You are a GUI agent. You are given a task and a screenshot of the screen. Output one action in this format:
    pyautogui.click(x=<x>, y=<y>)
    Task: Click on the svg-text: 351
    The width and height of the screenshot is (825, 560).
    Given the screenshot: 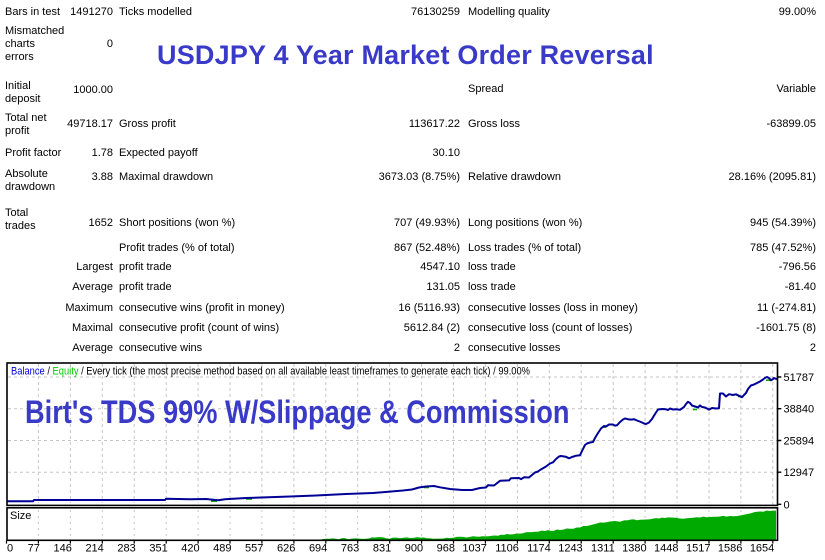 What is the action you would take?
    pyautogui.click(x=158, y=549)
    